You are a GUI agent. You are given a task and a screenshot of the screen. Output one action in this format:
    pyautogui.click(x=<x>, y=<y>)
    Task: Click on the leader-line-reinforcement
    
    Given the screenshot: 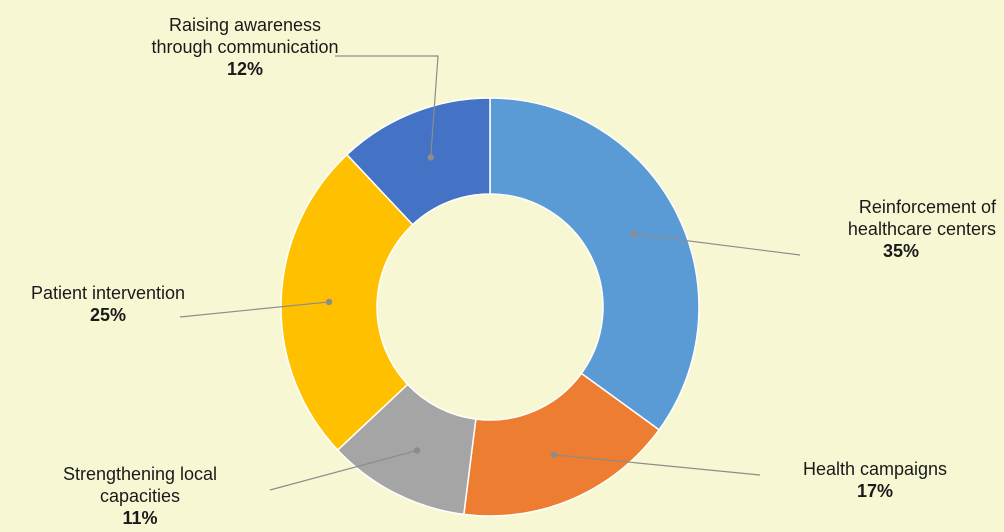 What is the action you would take?
    pyautogui.click(x=717, y=244)
    